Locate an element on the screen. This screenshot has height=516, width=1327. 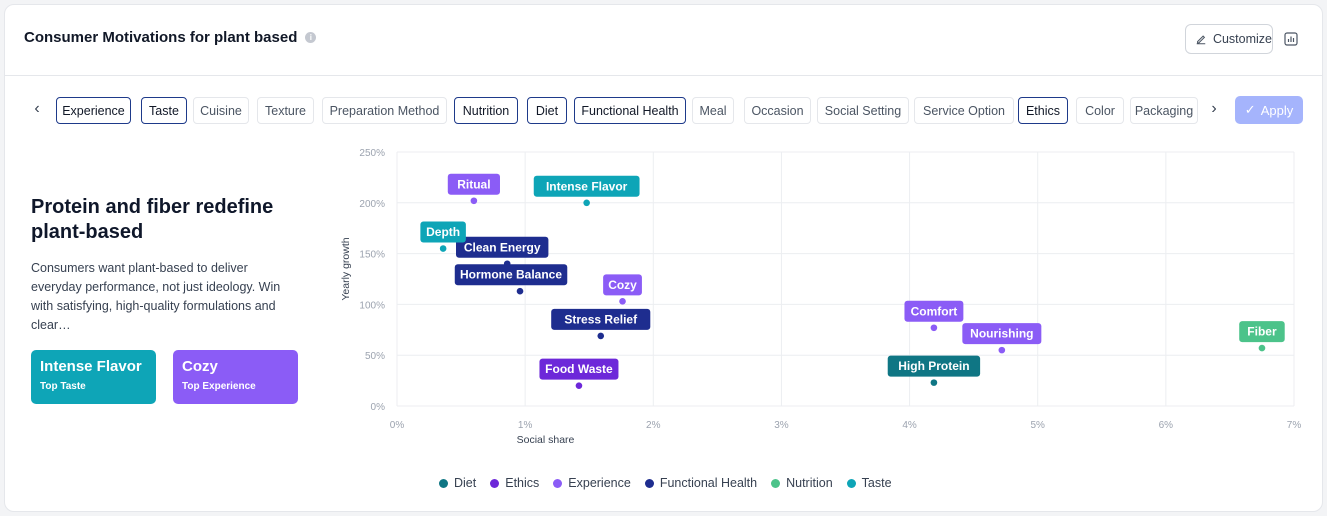
title-text: Consumer Motivations for plant based is located at coordinates (161, 37).